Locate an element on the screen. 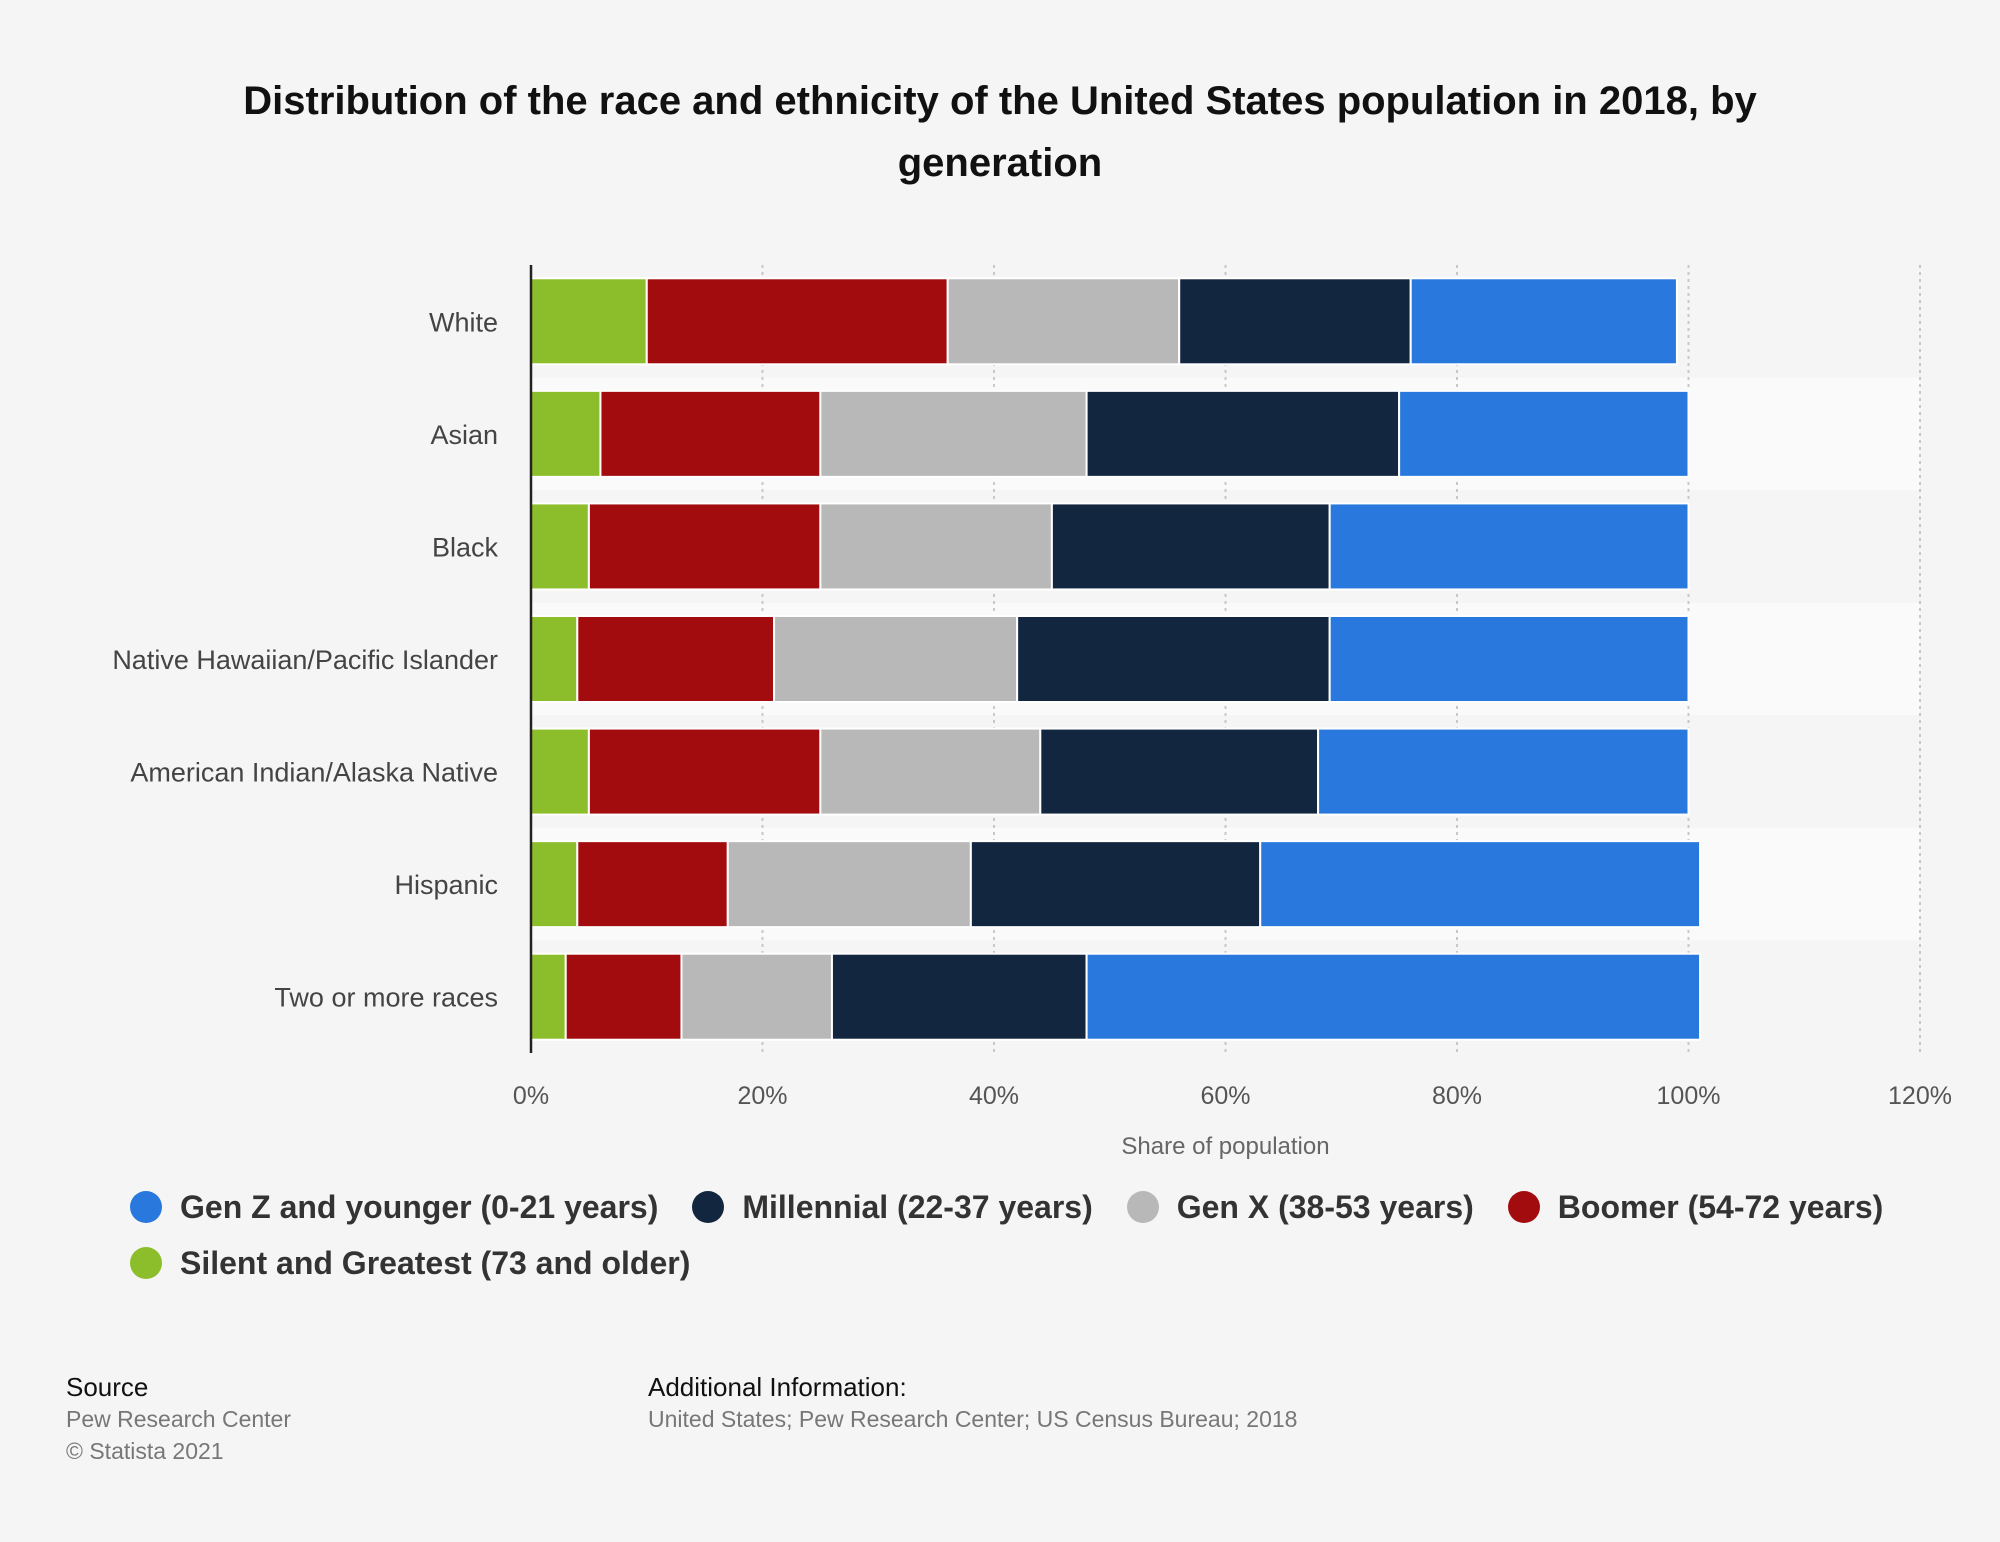 Image resolution: width=2000 pixels, height=1542 pixels. x-tick-label: 40% is located at coordinates (994, 1096).